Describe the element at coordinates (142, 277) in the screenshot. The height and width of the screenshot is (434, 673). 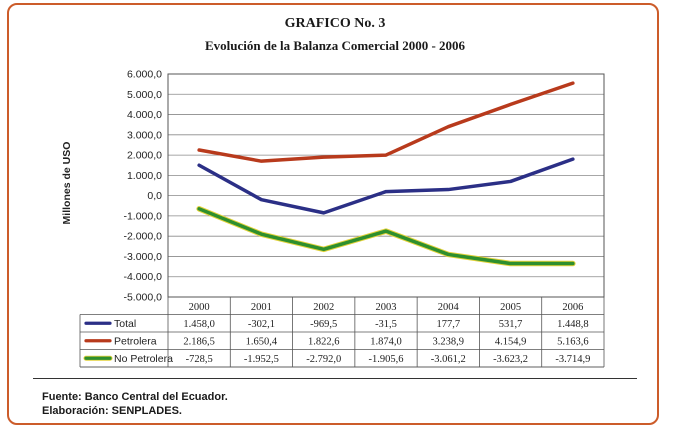
I see `y-tick-label: -4.000,0` at that location.